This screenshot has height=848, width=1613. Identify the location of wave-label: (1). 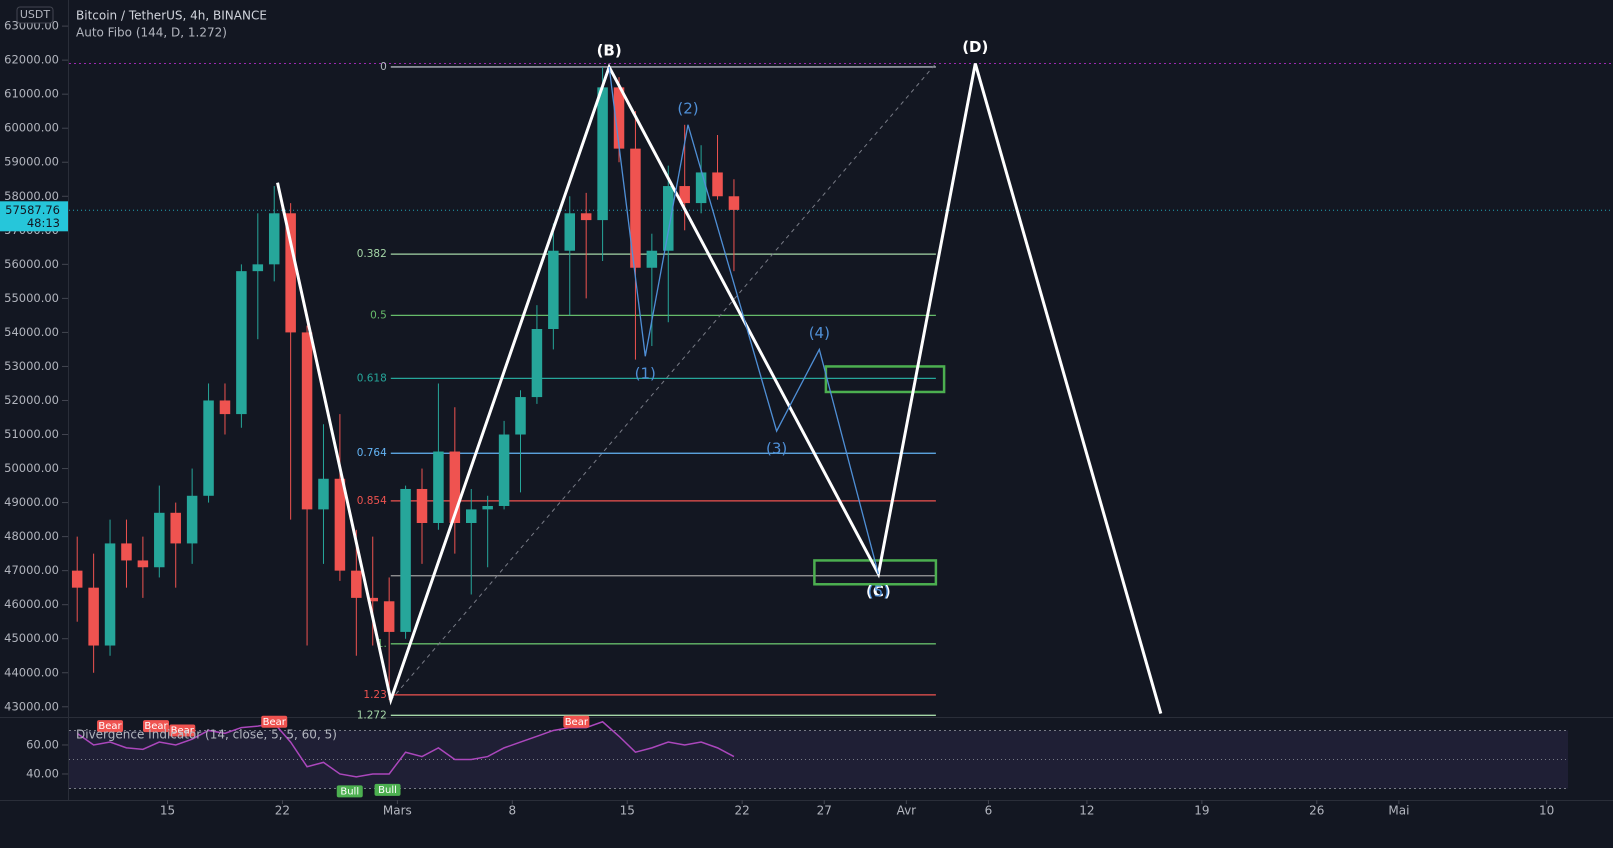
(645, 374).